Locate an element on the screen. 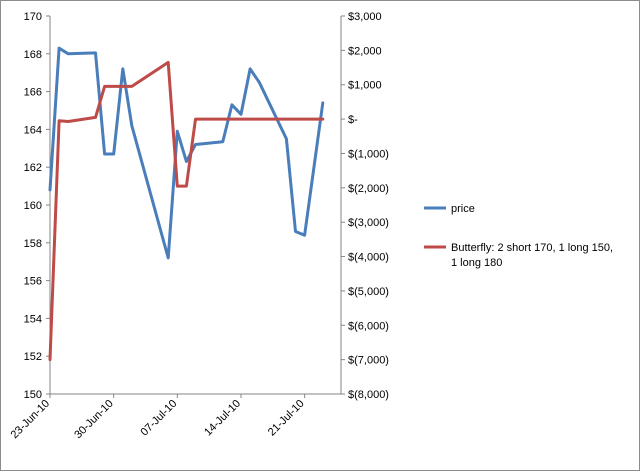 The image size is (640, 471). y-right-tick-label: $1,000 is located at coordinates (365, 86).